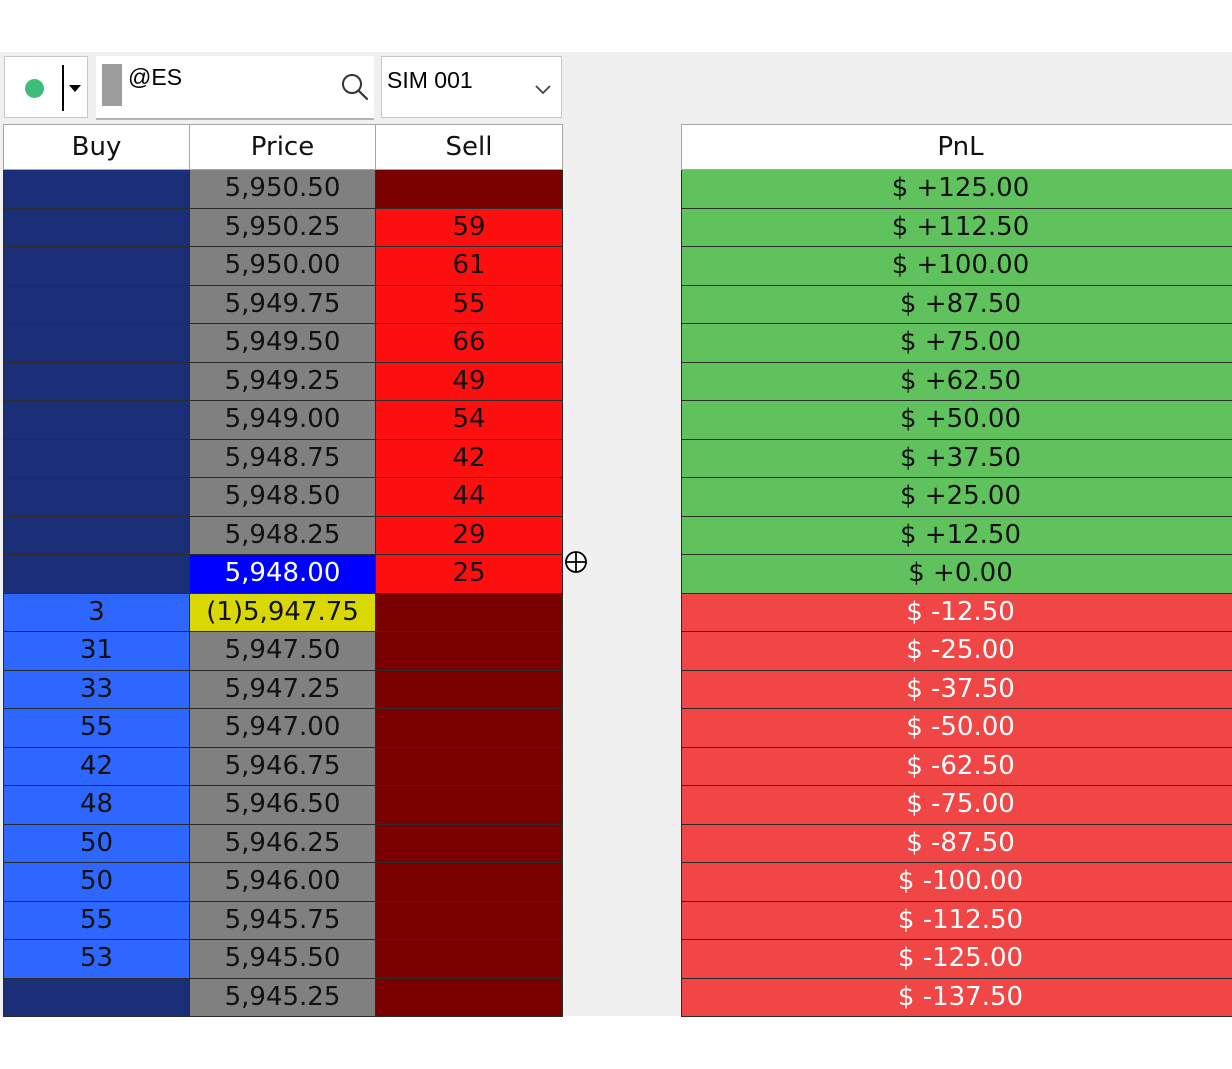 The image size is (1232, 1069). I want to click on price-cell: 5,949.75, so click(282, 304).